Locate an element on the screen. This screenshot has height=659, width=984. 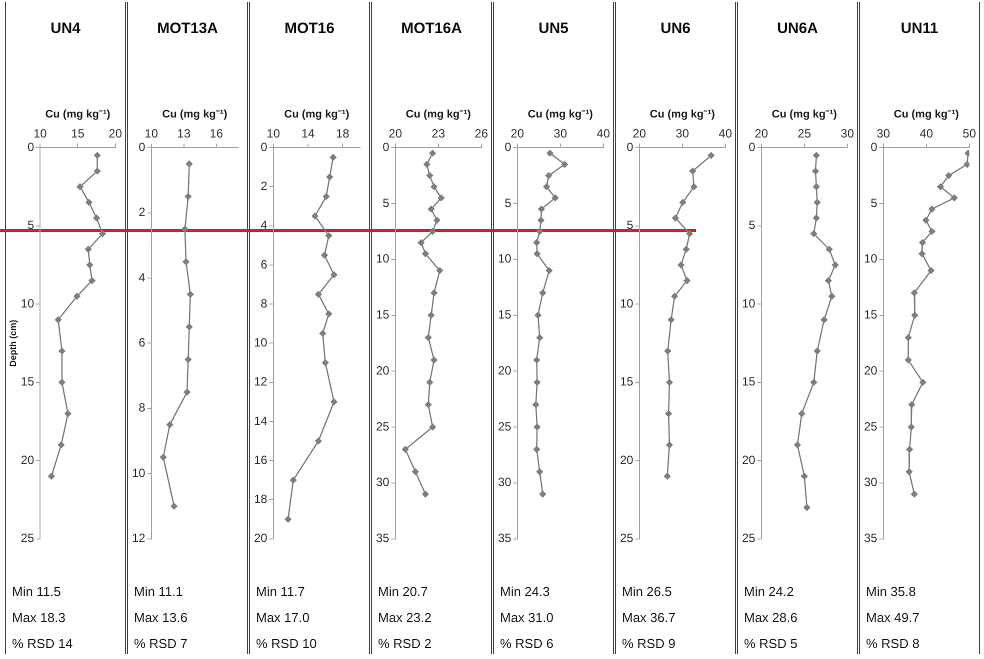
text: Min 26.5 is located at coordinates (647, 591).